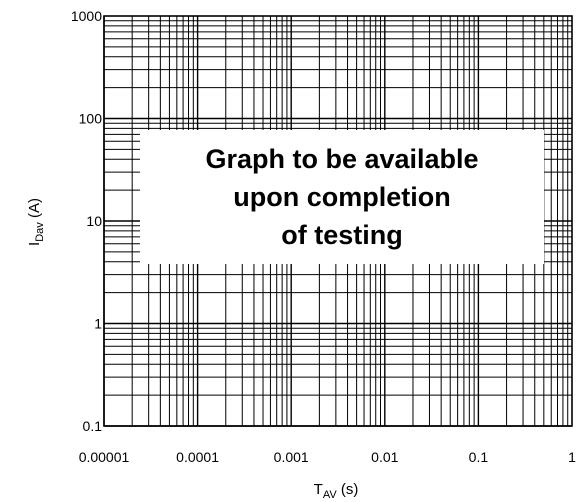 The image size is (585, 502). I want to click on notice-line: of testing, so click(342, 235).